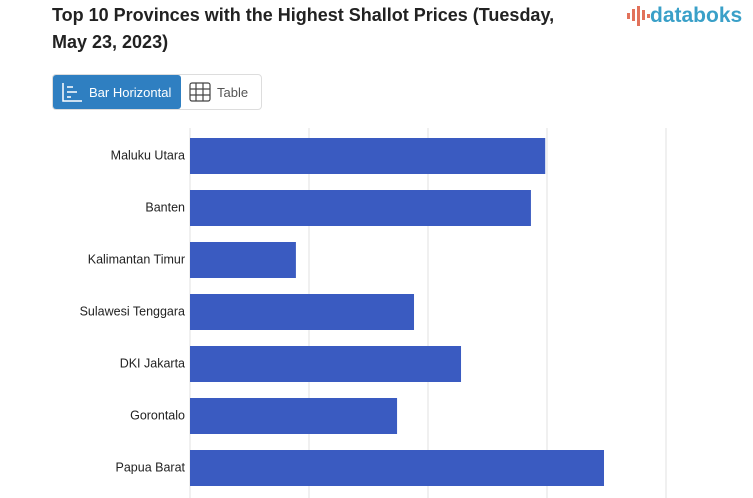 Image resolution: width=753 pixels, height=498 pixels. Describe the element at coordinates (200, 92) in the screenshot. I see `table-icon` at that location.